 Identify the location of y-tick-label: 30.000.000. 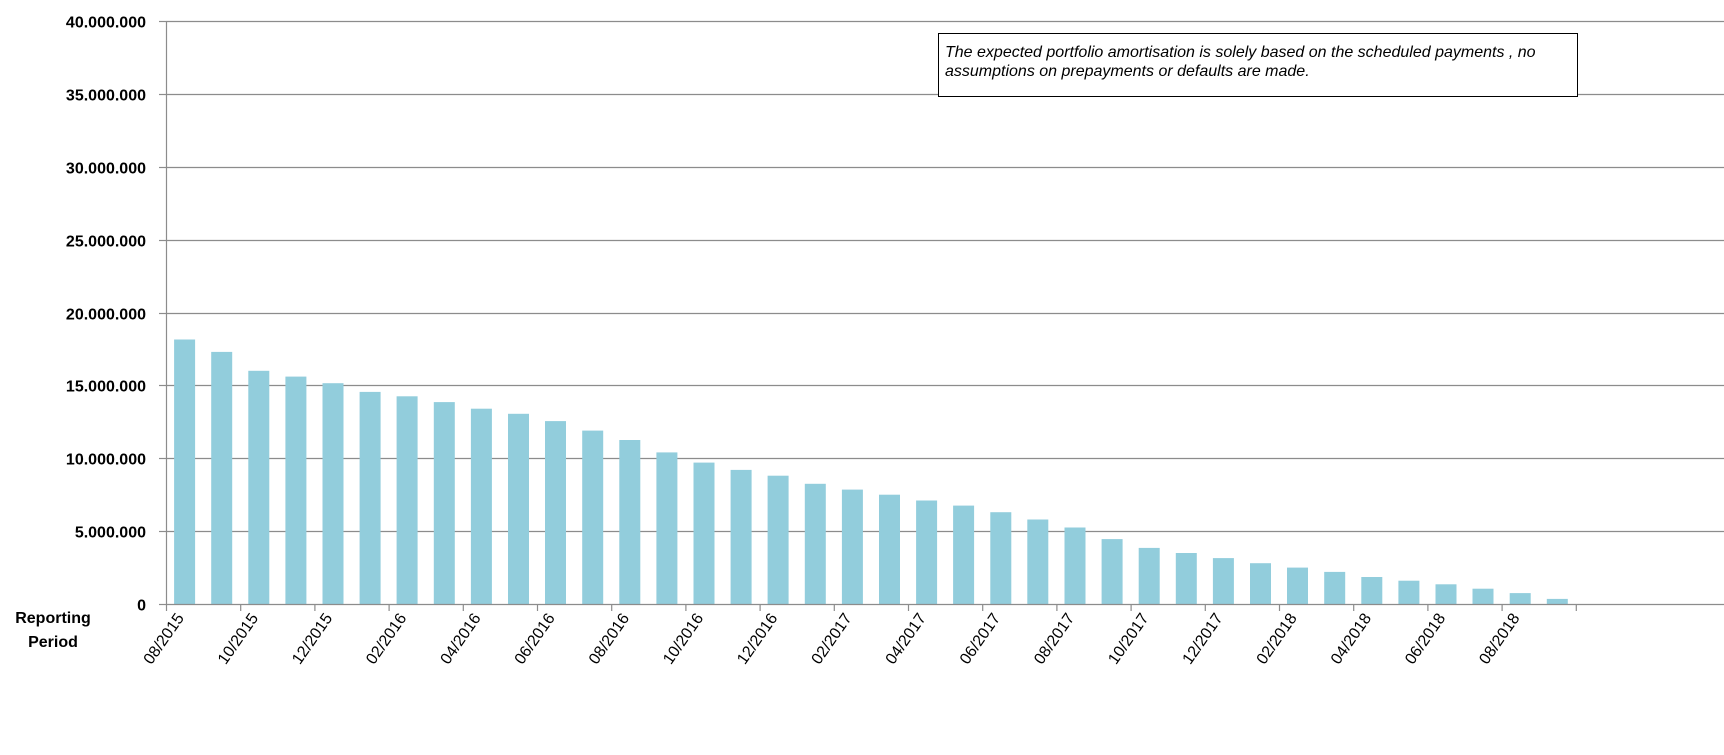
(106, 169).